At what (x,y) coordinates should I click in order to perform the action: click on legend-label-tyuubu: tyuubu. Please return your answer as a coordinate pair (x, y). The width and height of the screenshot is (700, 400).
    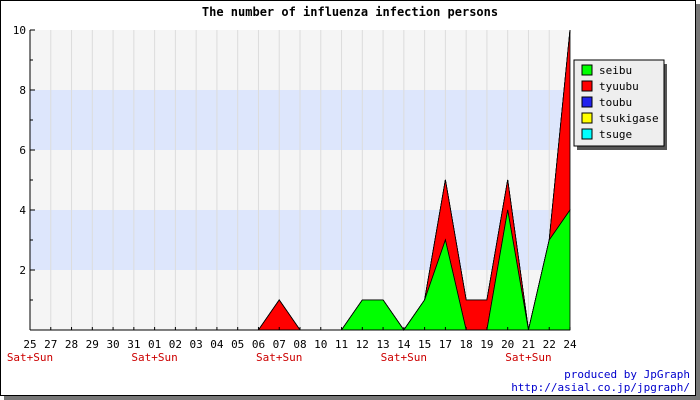
    Looking at the image, I should click on (619, 86).